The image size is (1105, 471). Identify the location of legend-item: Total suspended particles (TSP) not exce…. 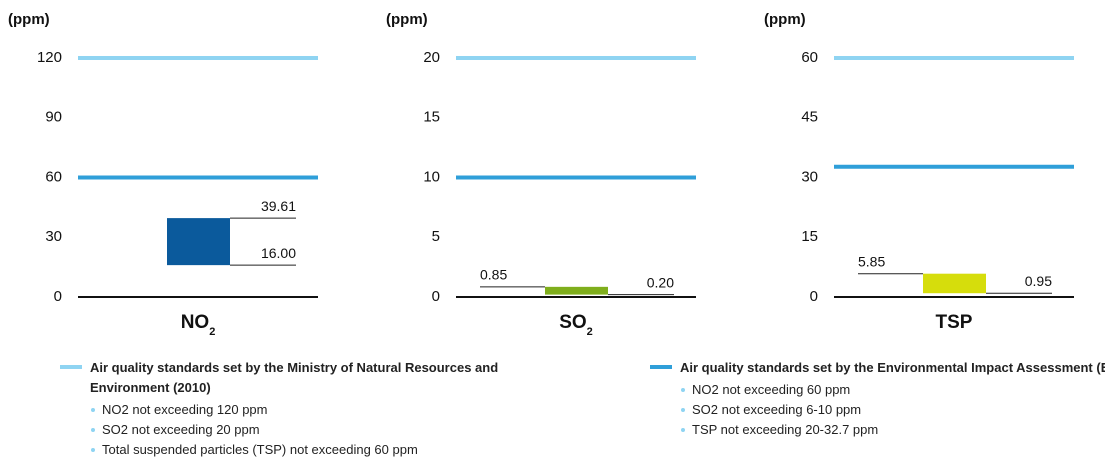
(335, 450).